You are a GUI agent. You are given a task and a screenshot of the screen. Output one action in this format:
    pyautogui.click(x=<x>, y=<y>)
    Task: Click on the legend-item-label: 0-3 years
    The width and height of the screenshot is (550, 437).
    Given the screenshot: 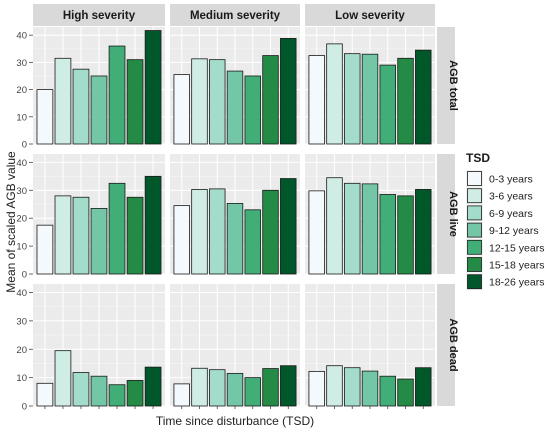 What is the action you would take?
    pyautogui.click(x=511, y=180)
    